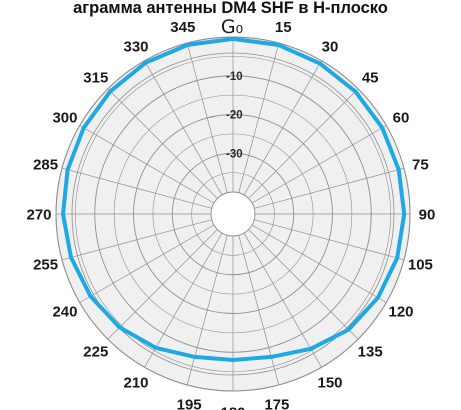  I want to click on radial-tick-labels: -10 -20 -30, so click(234, 116).